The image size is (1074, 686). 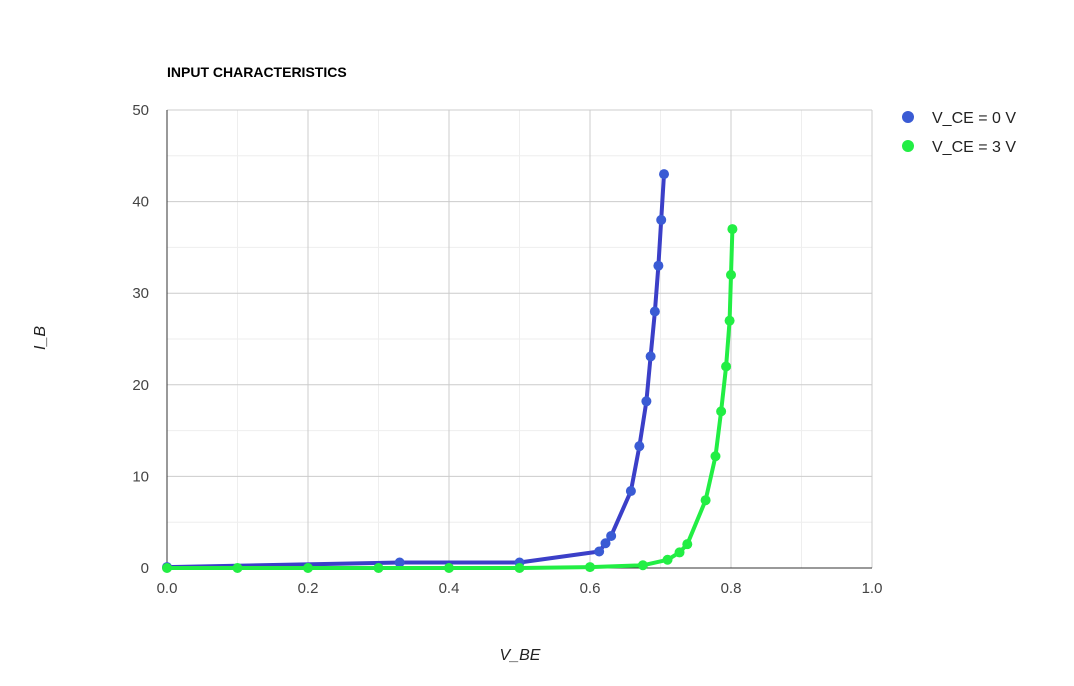 I want to click on legend: V_CE = 0 V V_CE = 3 V, so click(x=959, y=133).